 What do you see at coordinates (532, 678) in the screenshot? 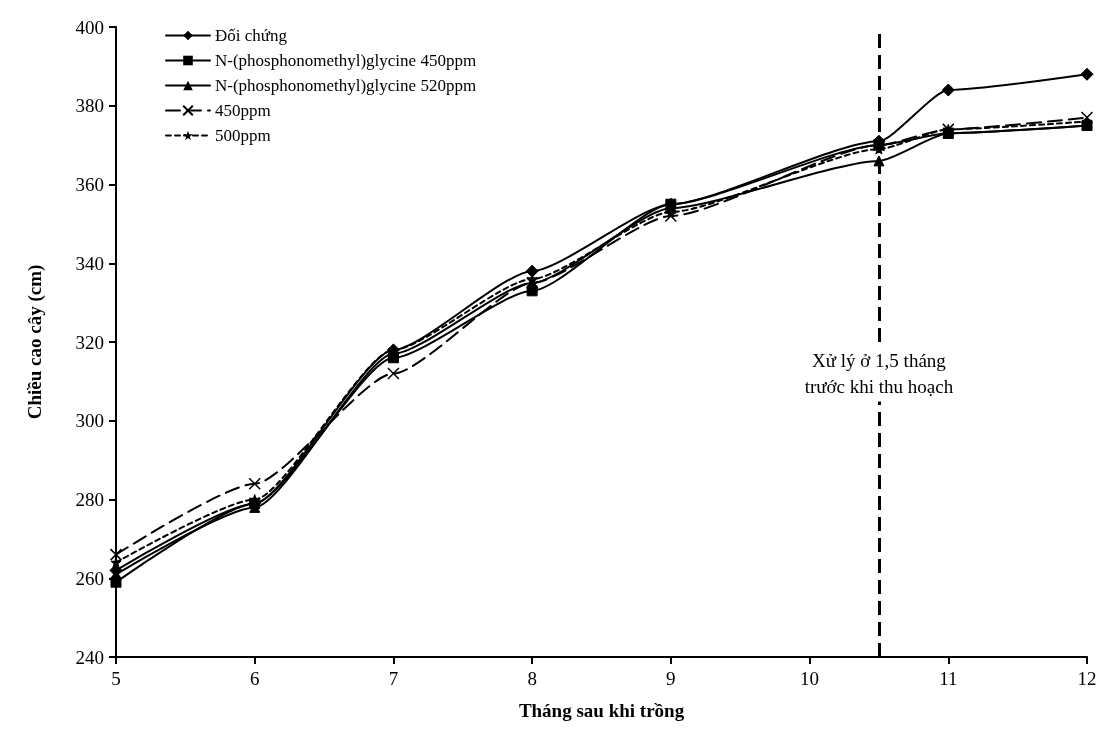
I see `x-tick-label: 8` at bounding box center [532, 678].